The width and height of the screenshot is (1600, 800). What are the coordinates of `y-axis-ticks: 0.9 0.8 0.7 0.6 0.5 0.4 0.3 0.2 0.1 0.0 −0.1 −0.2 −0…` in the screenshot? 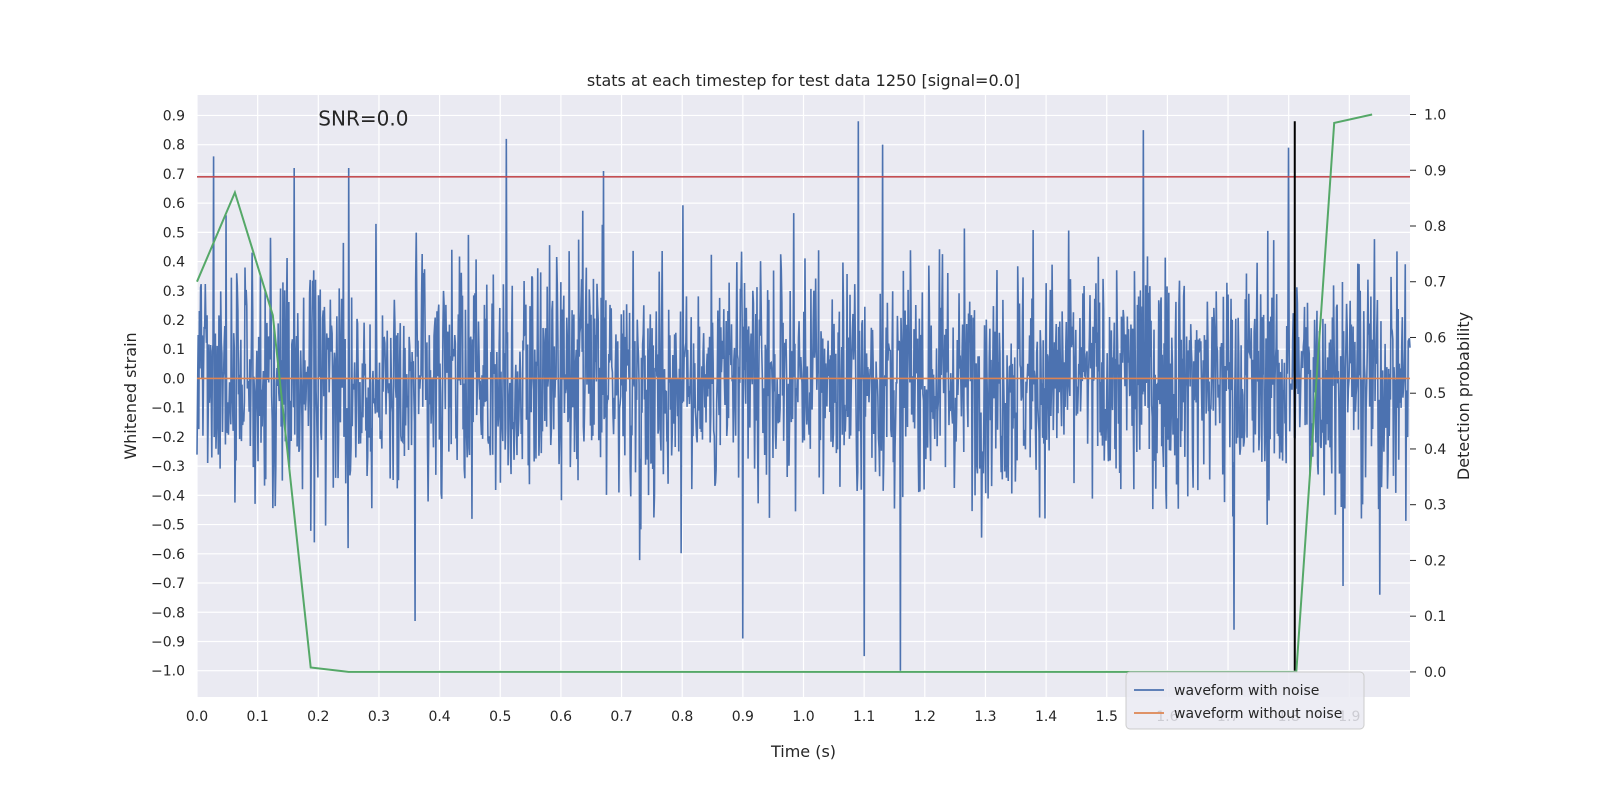 It's located at (168, 393).